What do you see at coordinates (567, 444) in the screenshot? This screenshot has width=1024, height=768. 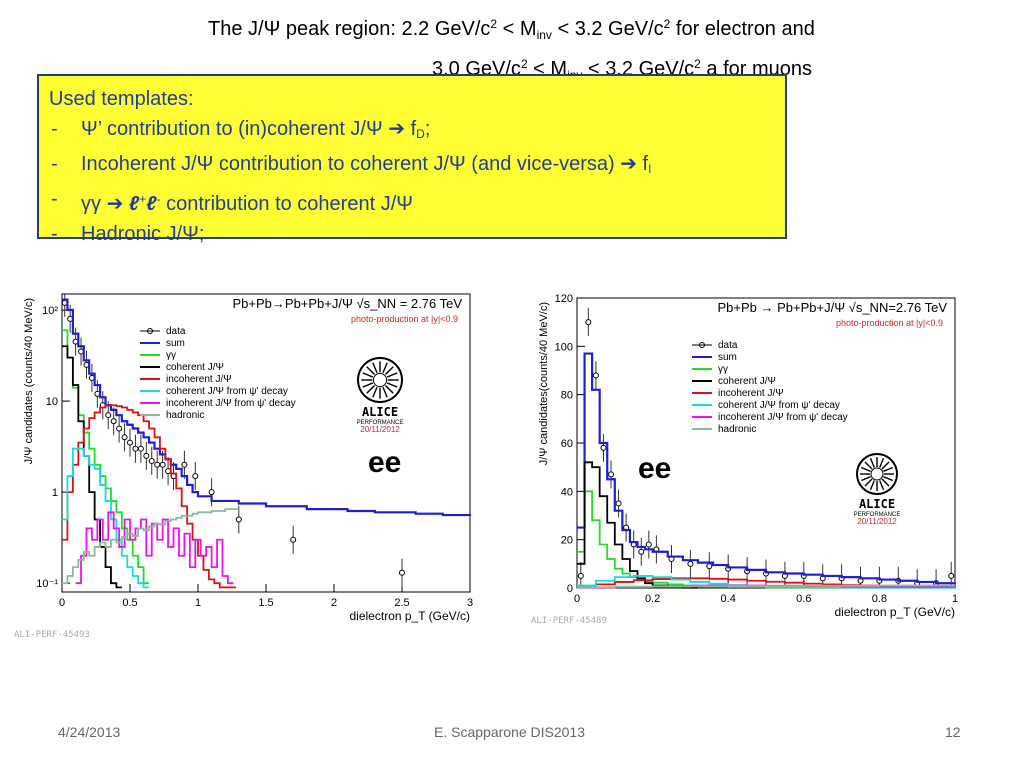 I see `y-tick-label: 60` at bounding box center [567, 444].